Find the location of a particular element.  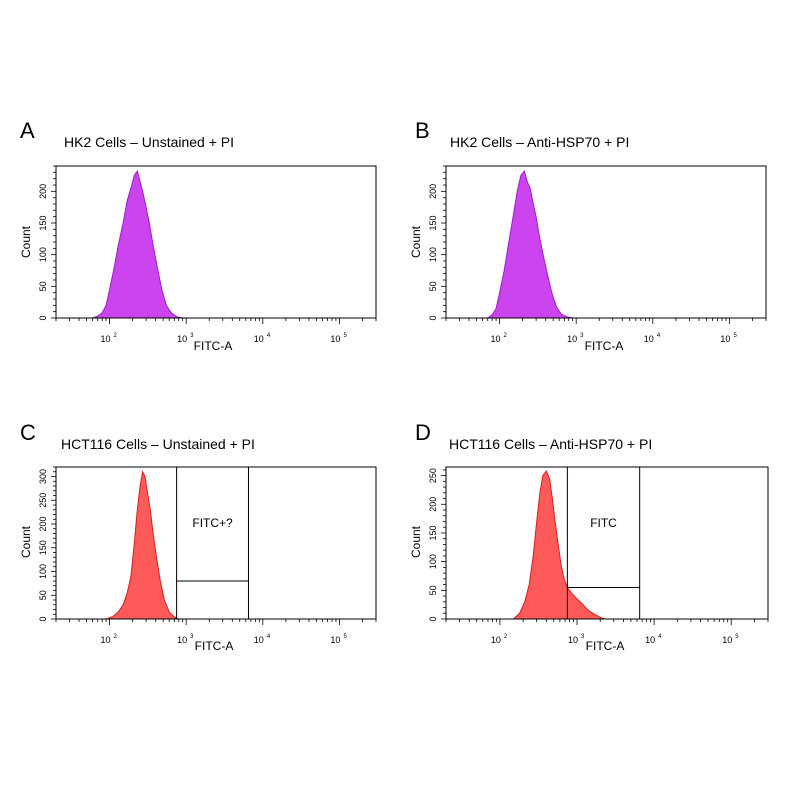

panel-letter-a: A is located at coordinates (27, 130).